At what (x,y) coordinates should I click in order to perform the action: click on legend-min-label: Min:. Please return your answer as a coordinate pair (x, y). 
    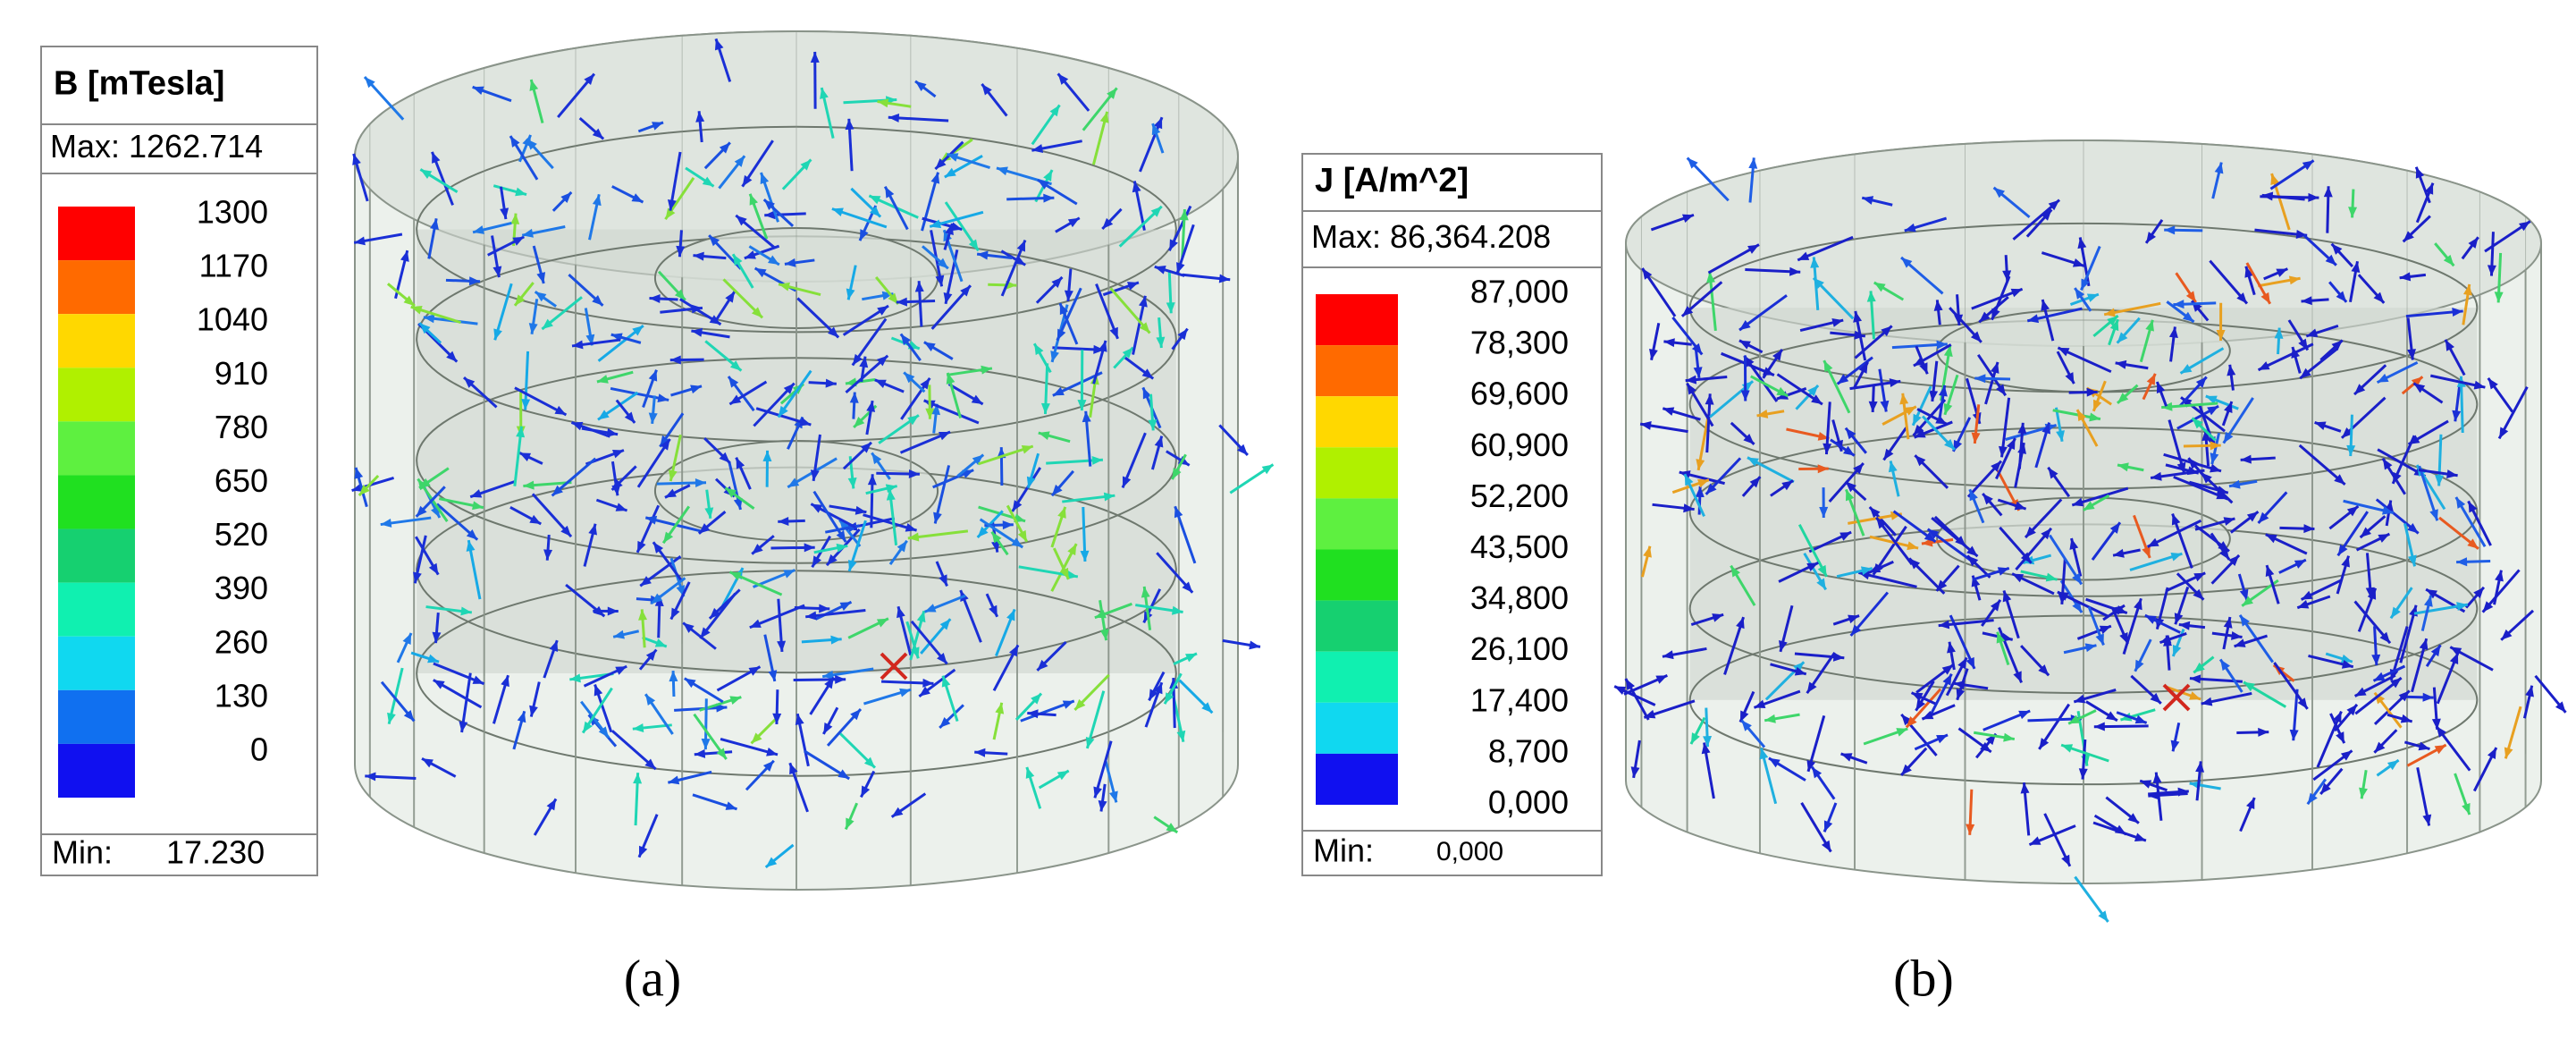
    Looking at the image, I should click on (83, 852).